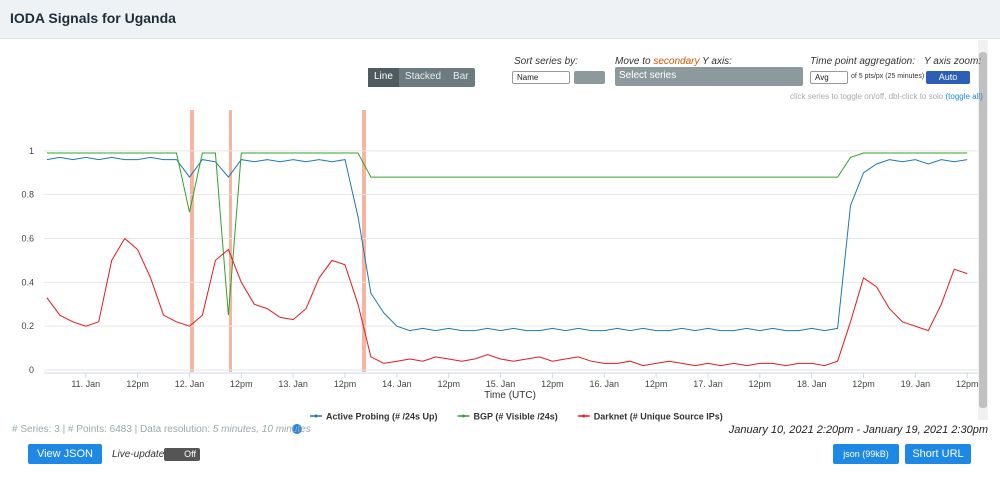 The height and width of the screenshot is (488, 1000). I want to click on chart-type-button: Line, so click(383, 77).